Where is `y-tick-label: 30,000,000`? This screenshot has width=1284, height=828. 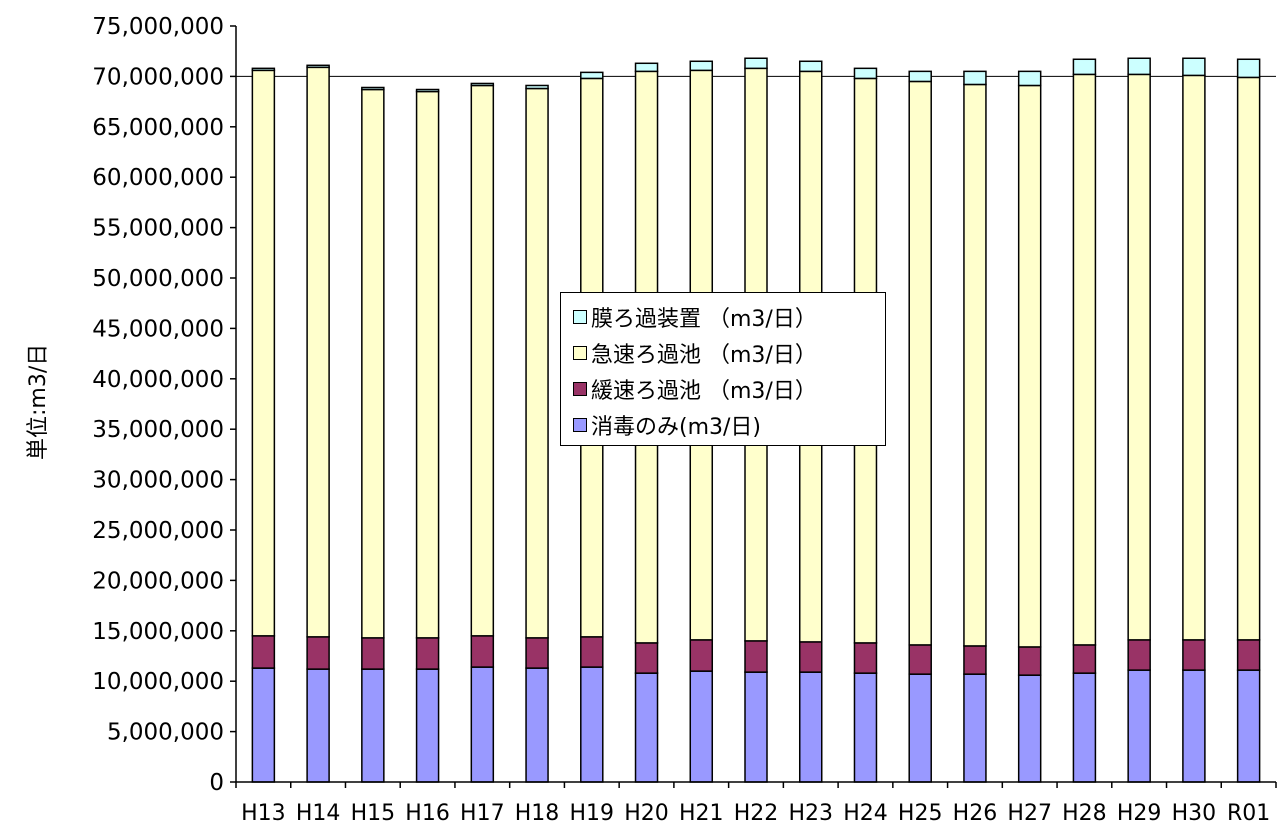
y-tick-label: 30,000,000 is located at coordinates (158, 481).